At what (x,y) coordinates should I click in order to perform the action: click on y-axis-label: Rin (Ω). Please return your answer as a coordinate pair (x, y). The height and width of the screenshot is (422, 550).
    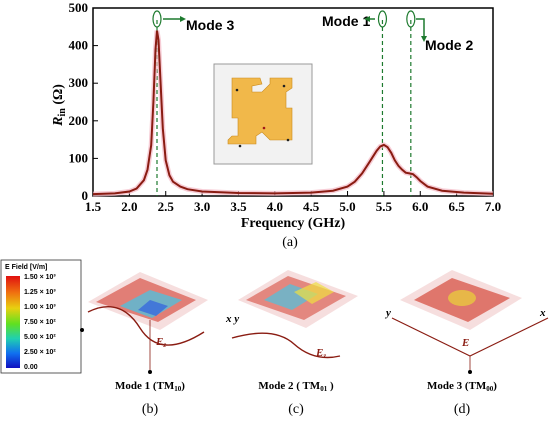
    Looking at the image, I should click on (59, 105).